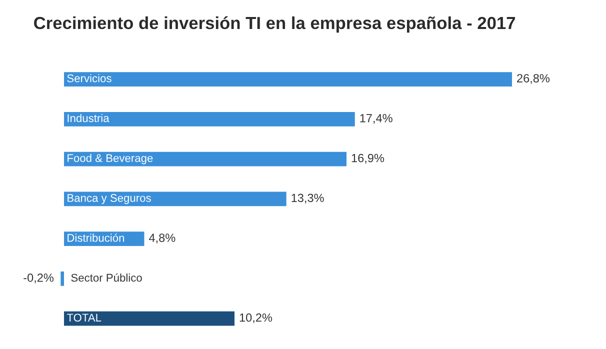  What do you see at coordinates (96, 238) in the screenshot?
I see `y-tick-label: Distribución` at bounding box center [96, 238].